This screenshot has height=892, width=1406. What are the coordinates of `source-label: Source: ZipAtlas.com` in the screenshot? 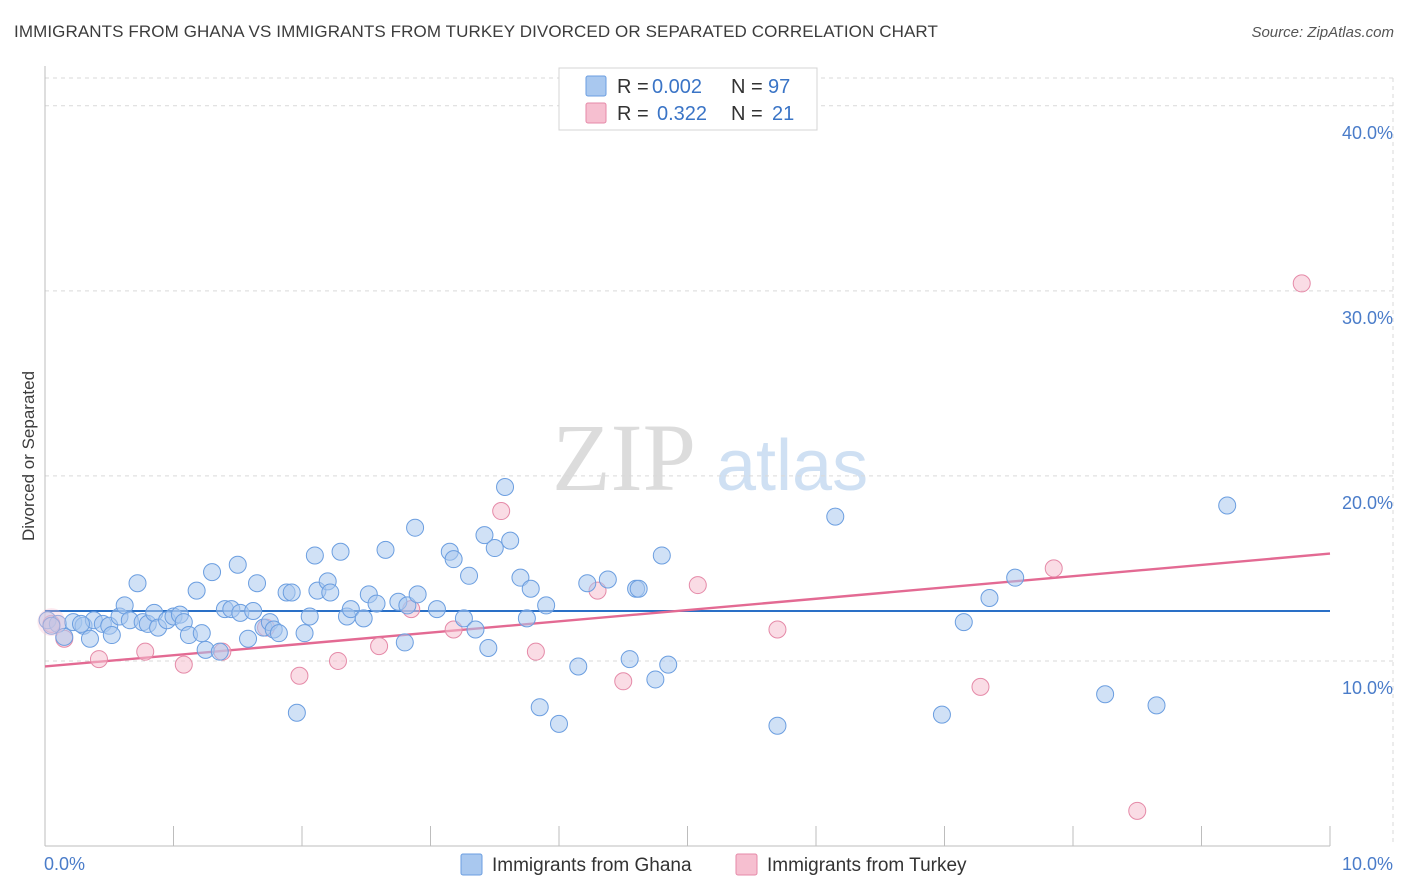 It's located at (1322, 32).